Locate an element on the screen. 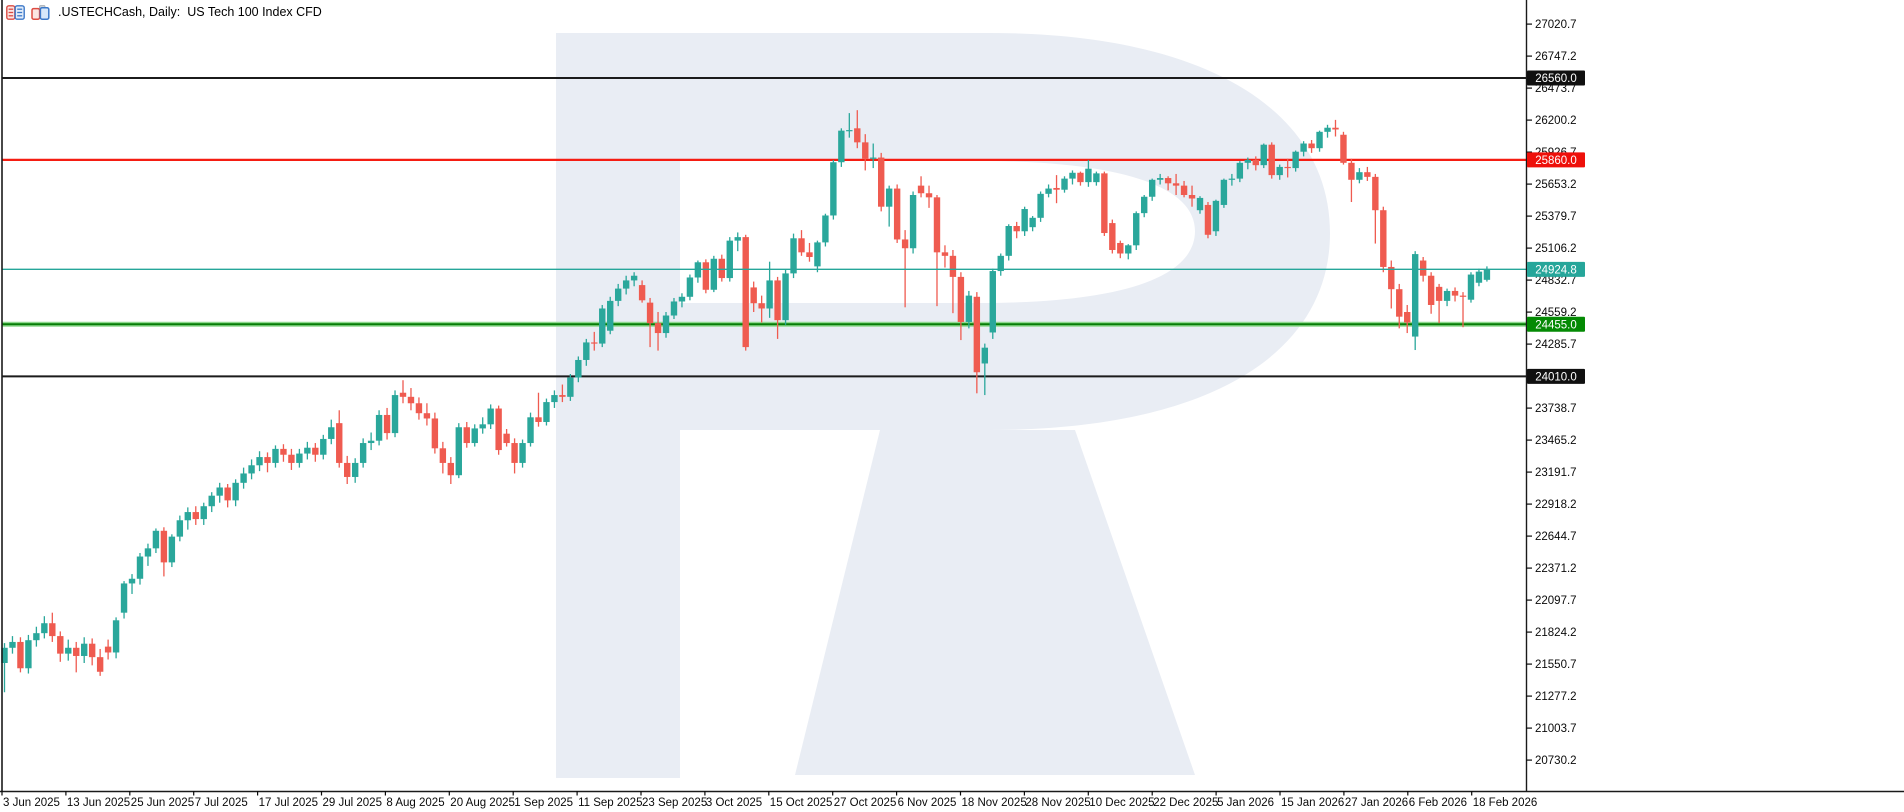 Image resolution: width=1904 pixels, height=812 pixels. date-tick-label: 15 Jan 2026 is located at coordinates (1312, 803).